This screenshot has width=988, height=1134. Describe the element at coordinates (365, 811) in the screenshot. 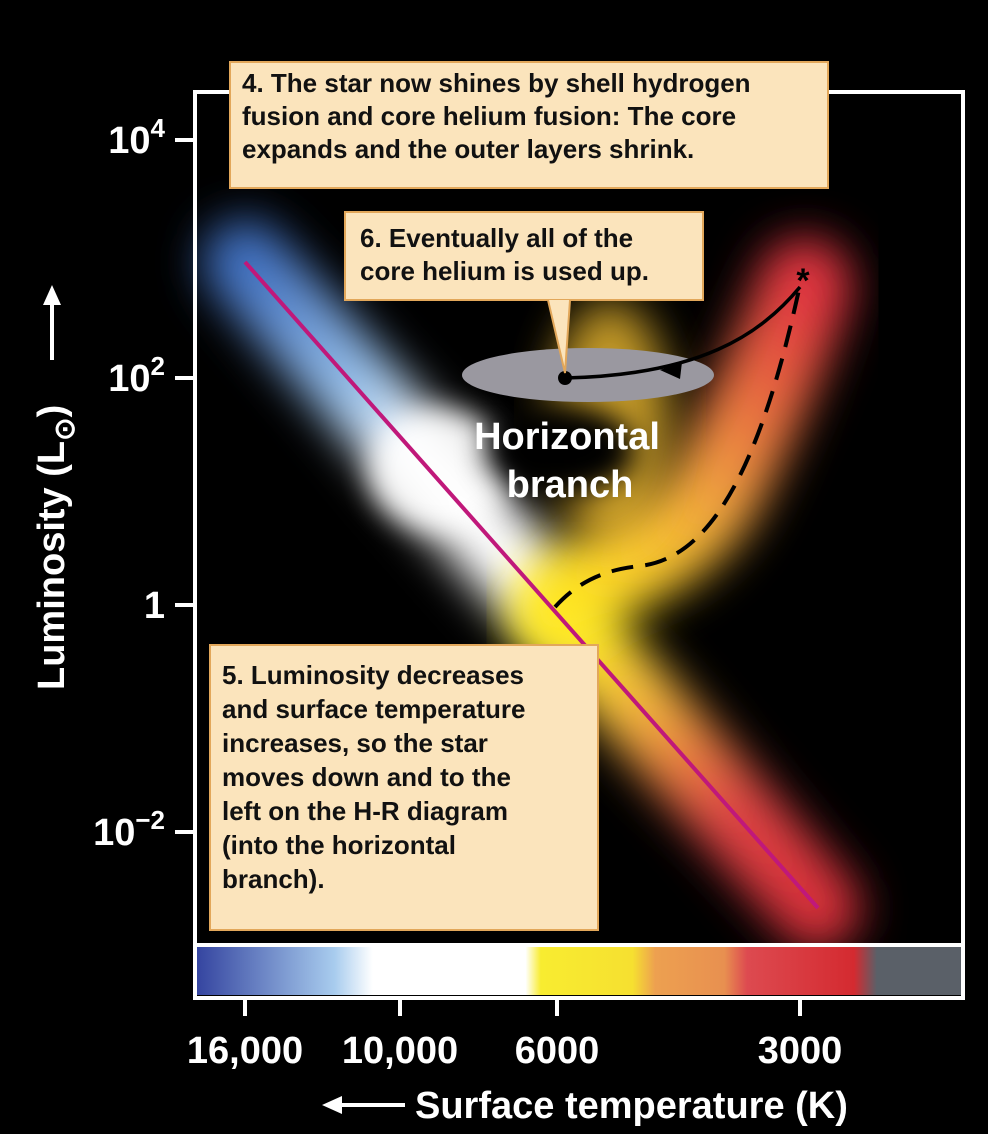

I see `annotation-line: left on the H-R diagram` at that location.